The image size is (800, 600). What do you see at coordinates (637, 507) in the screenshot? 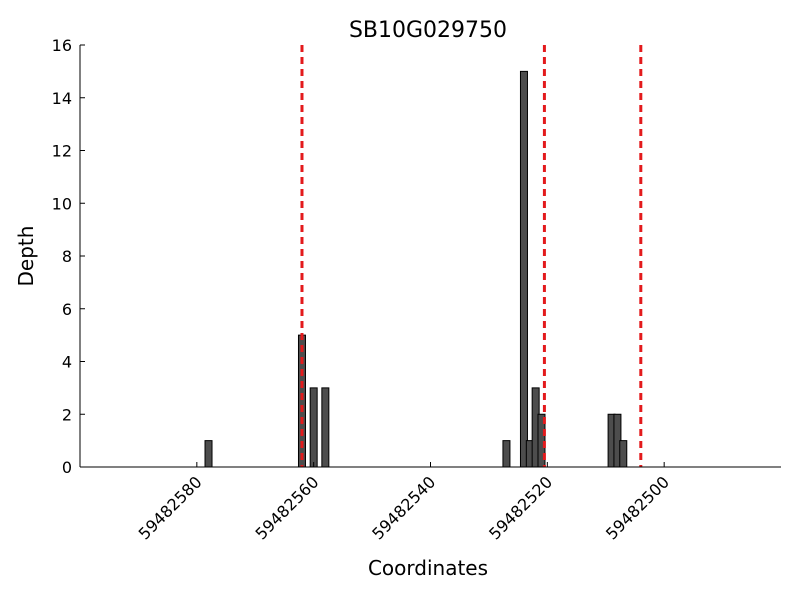
I see `x-tick-label-4: 59482500` at bounding box center [637, 507].